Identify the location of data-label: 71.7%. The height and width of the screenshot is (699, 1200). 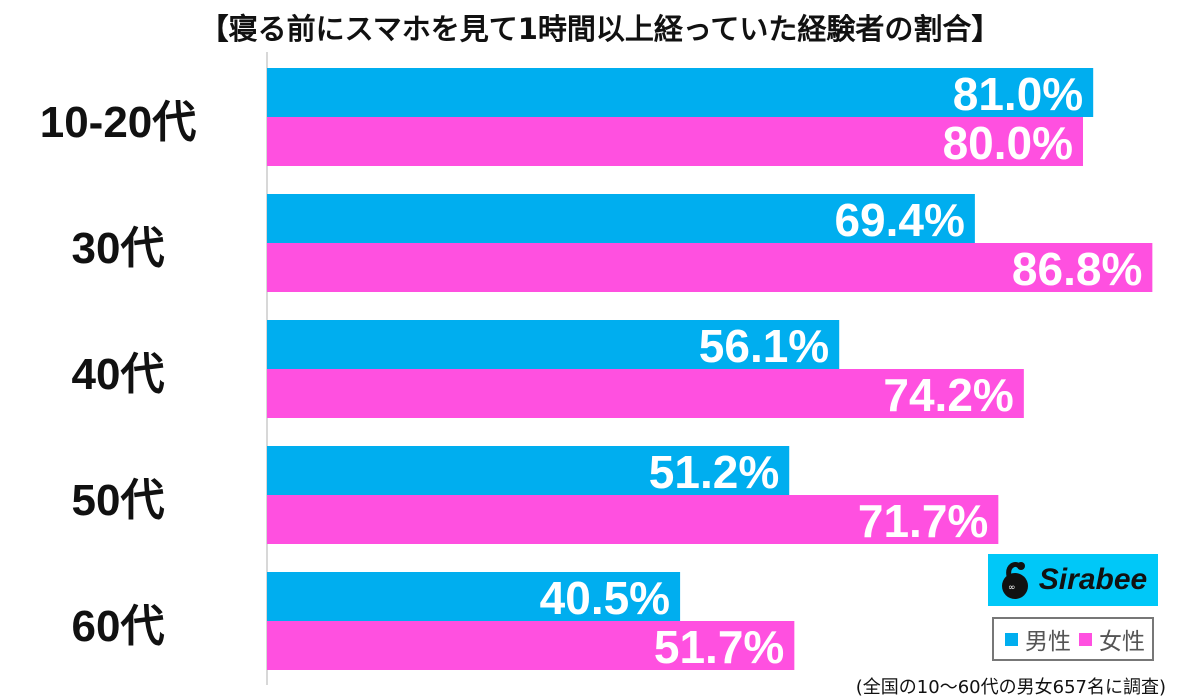
(923, 521).